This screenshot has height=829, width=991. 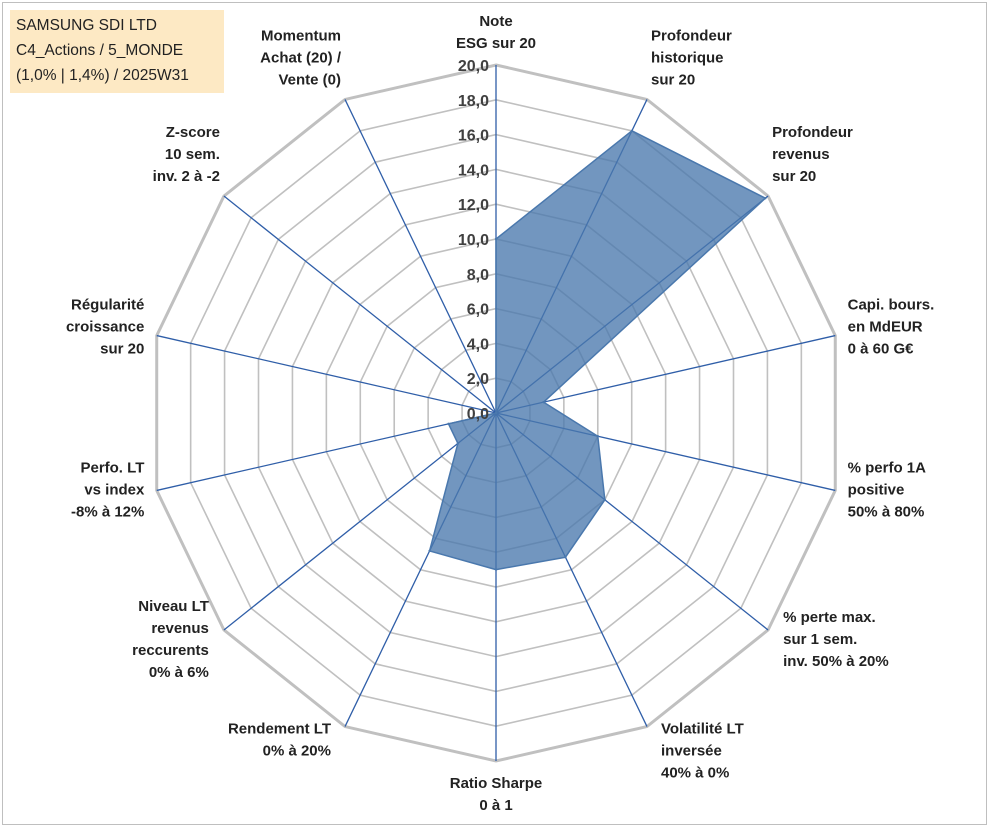 I want to click on axis-label: historique, so click(x=687, y=57).